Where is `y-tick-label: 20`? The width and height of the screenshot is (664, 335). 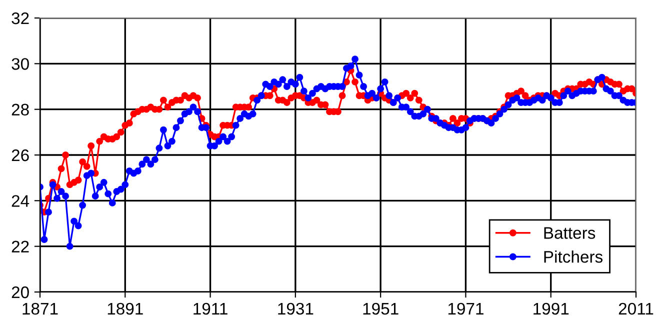
y-tick-label: 20 is located at coordinates (20, 292).